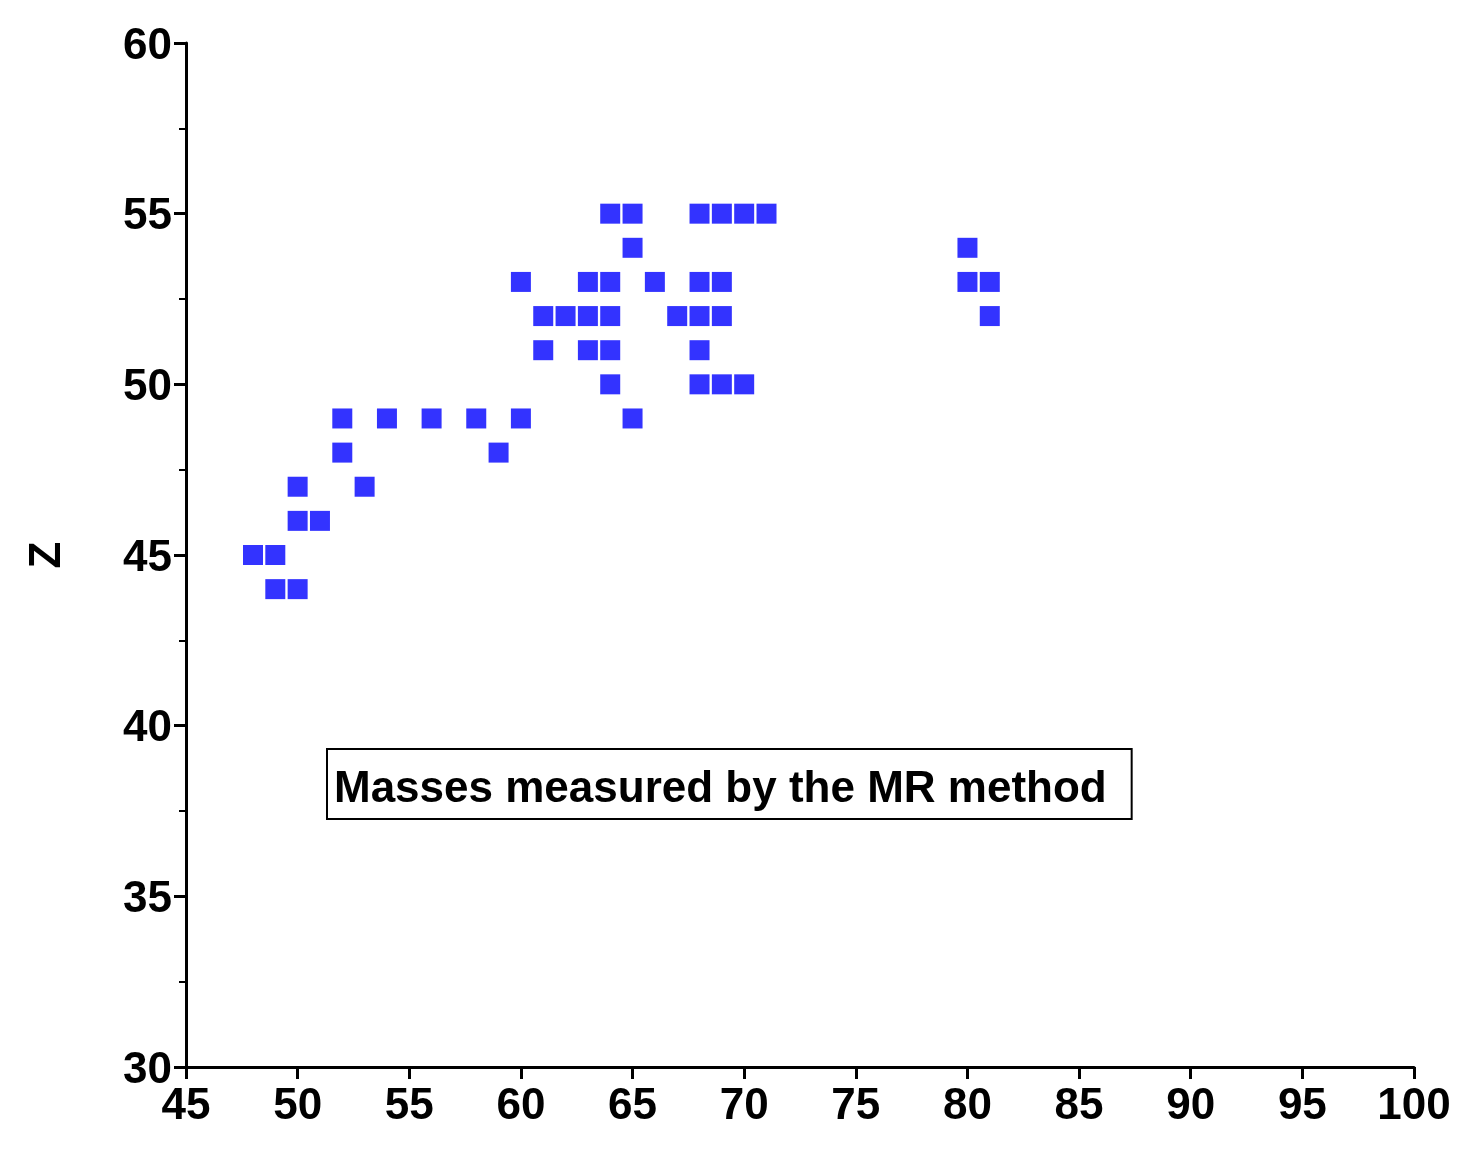 The height and width of the screenshot is (1161, 1468). What do you see at coordinates (744, 1103) in the screenshot?
I see `x-tick-label: 70` at bounding box center [744, 1103].